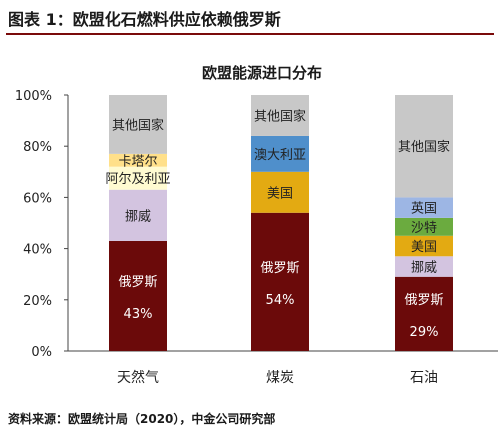 Image resolution: width=500 pixels, height=437 pixels. I want to click on bar-segment-label: 54%, so click(280, 300).